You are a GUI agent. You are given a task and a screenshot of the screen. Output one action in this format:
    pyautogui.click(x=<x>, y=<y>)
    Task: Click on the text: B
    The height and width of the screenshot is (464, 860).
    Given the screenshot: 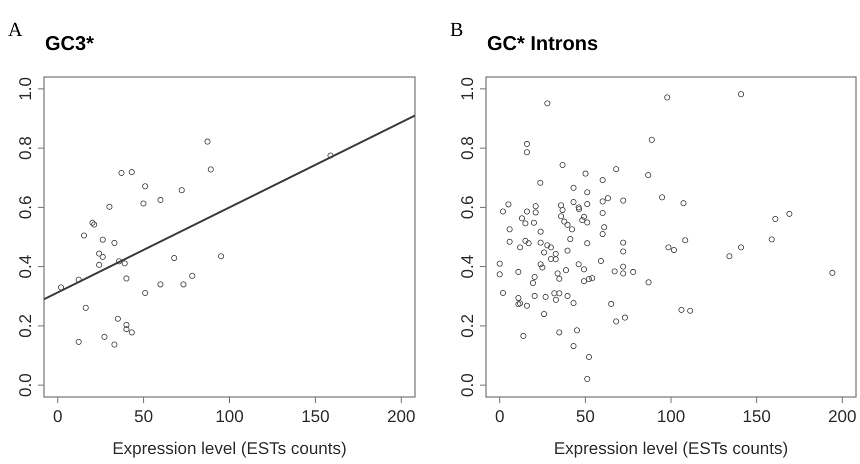 What is the action you would take?
    pyautogui.click(x=457, y=30)
    